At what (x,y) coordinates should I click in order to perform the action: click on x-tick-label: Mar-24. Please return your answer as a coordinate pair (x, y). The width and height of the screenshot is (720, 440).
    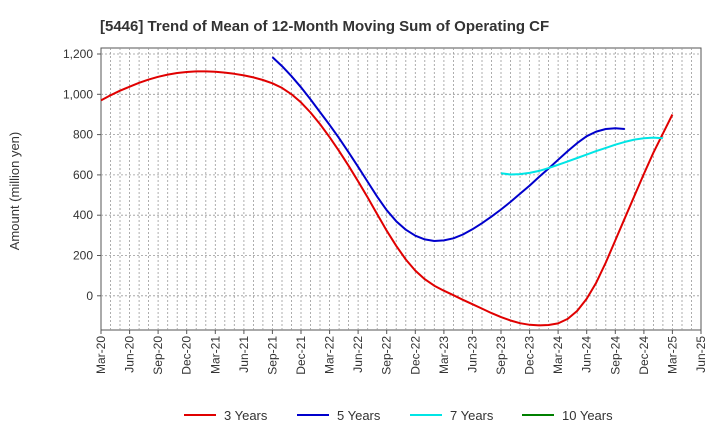
    Looking at the image, I should click on (558, 355).